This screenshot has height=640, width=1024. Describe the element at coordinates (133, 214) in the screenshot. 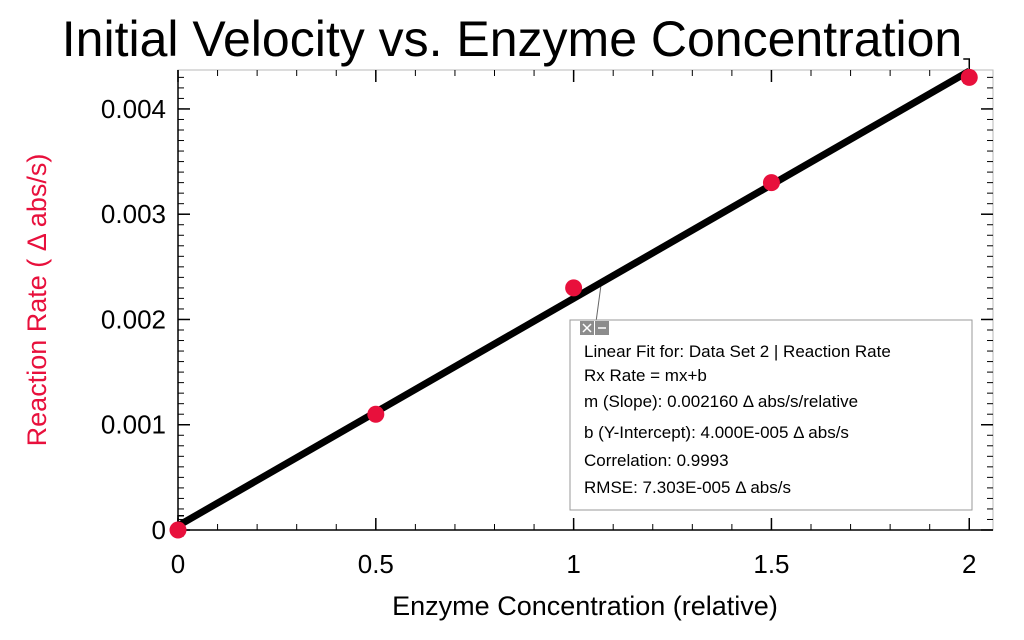

I see `y-tick-label: 0.003` at that location.